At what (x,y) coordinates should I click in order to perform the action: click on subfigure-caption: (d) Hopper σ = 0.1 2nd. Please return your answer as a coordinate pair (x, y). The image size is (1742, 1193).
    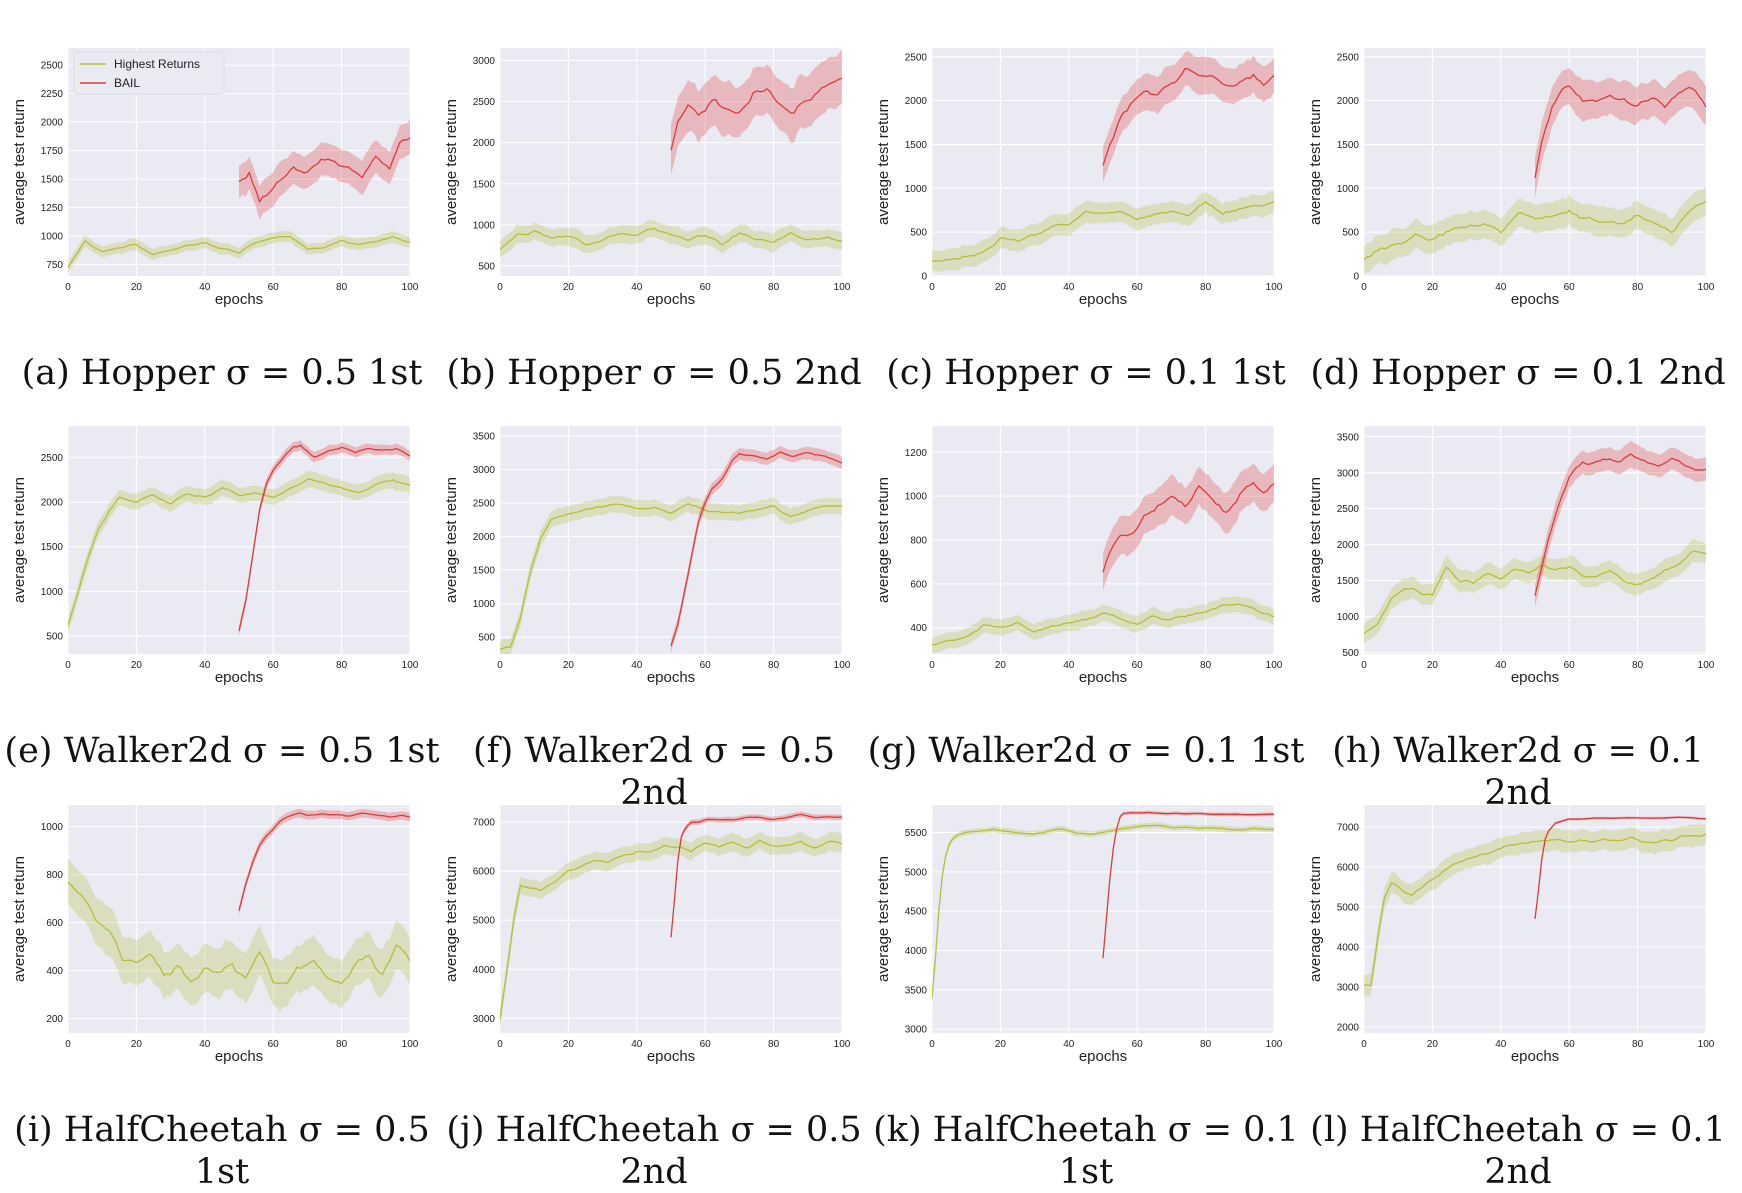
    Looking at the image, I should click on (1518, 373).